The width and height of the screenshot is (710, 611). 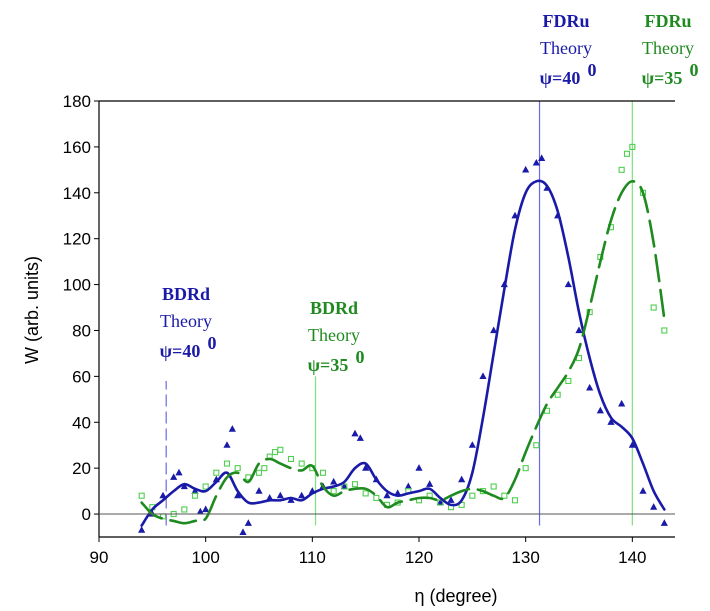 What do you see at coordinates (86, 514) in the screenshot?
I see `y-tick-label: 0` at bounding box center [86, 514].